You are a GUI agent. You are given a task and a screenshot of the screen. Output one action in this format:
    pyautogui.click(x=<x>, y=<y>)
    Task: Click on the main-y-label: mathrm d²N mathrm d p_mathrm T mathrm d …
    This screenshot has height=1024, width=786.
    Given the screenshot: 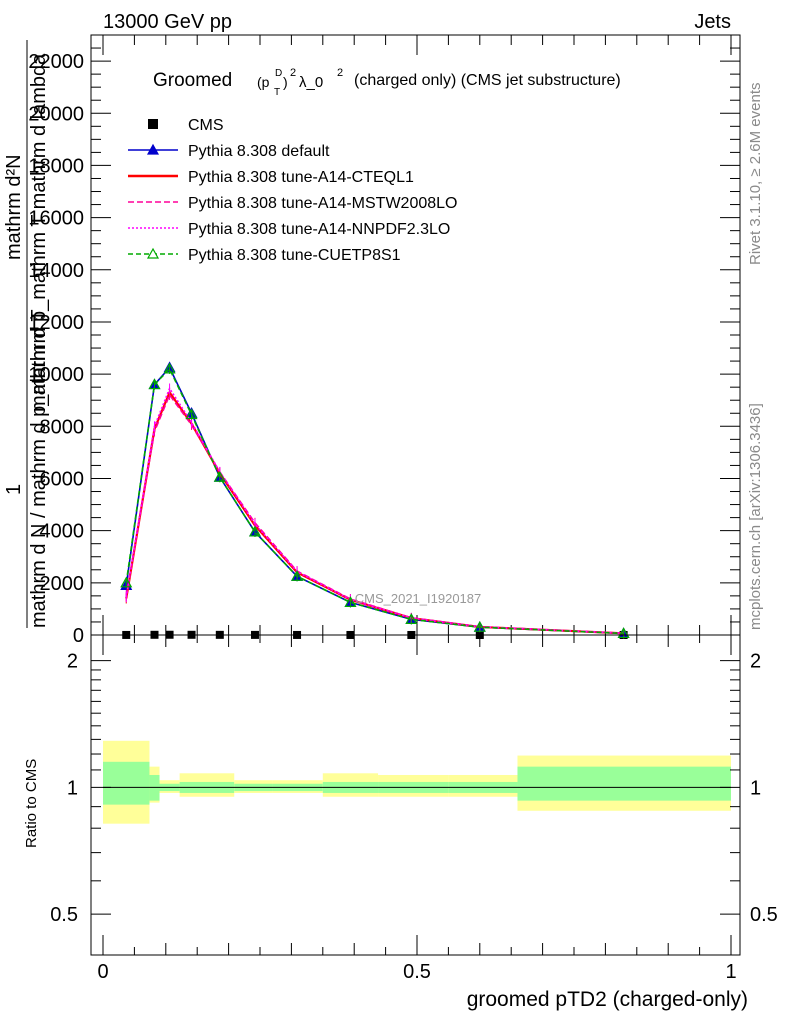 What is the action you would take?
    pyautogui.click(x=26, y=334)
    